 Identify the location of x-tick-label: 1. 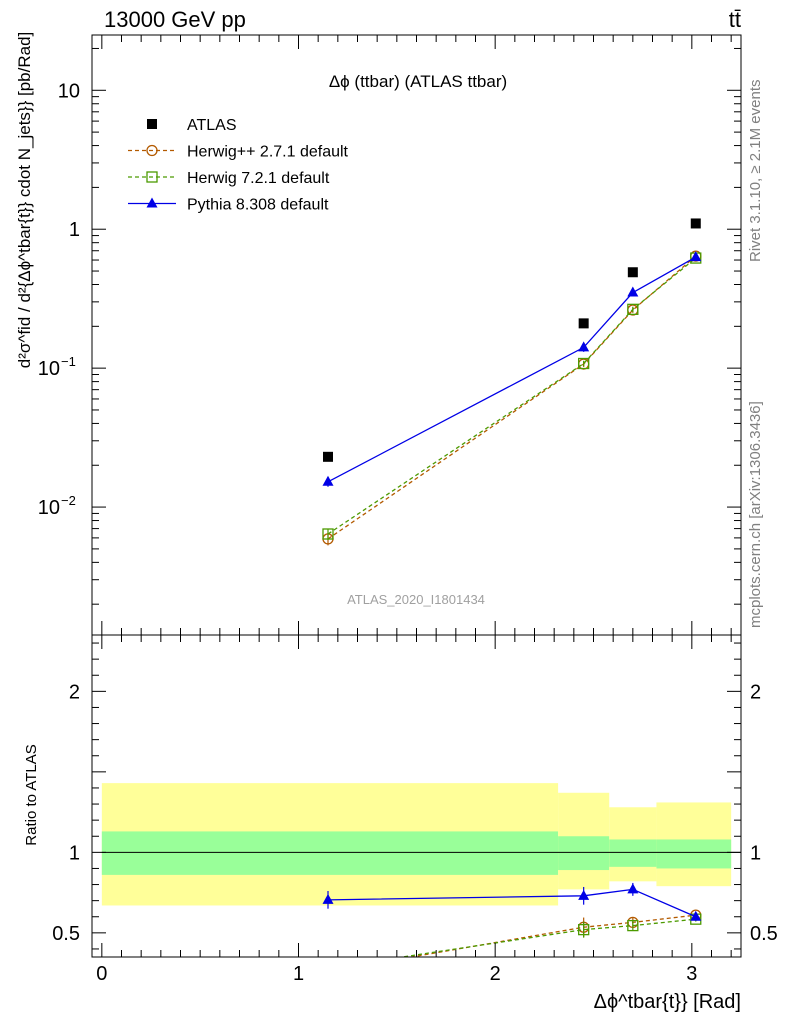
(298, 974).